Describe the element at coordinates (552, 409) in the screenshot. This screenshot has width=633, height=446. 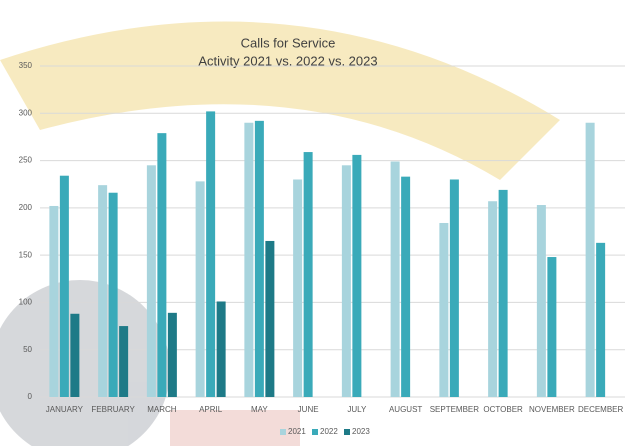
I see `x-tick-label: NOVEMBER` at that location.